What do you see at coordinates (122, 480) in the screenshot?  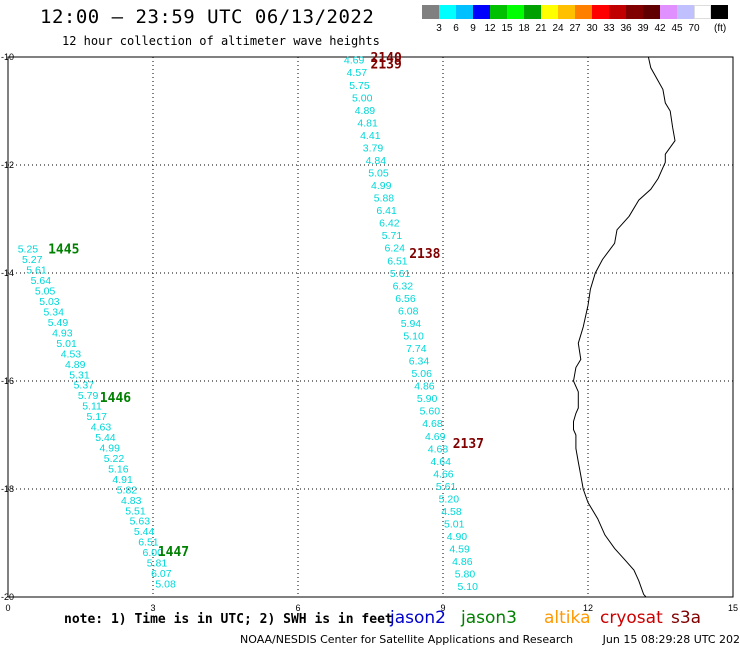 I see `wave-height-value: 4.91` at bounding box center [122, 480].